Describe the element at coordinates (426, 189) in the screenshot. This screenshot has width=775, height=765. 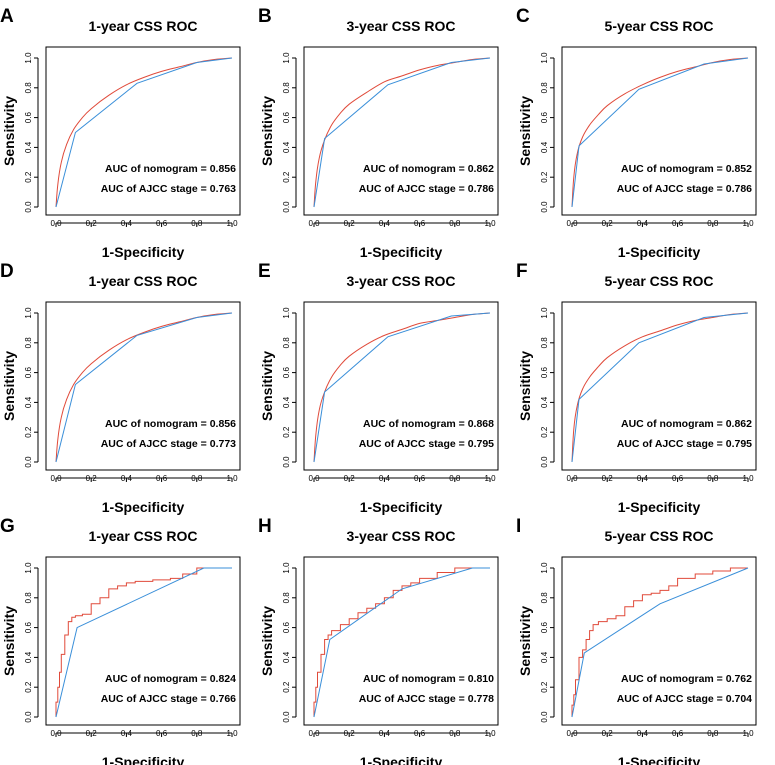
I see `auc-ajcc-label: AUC of AJCC stage = 0.786` at that location.